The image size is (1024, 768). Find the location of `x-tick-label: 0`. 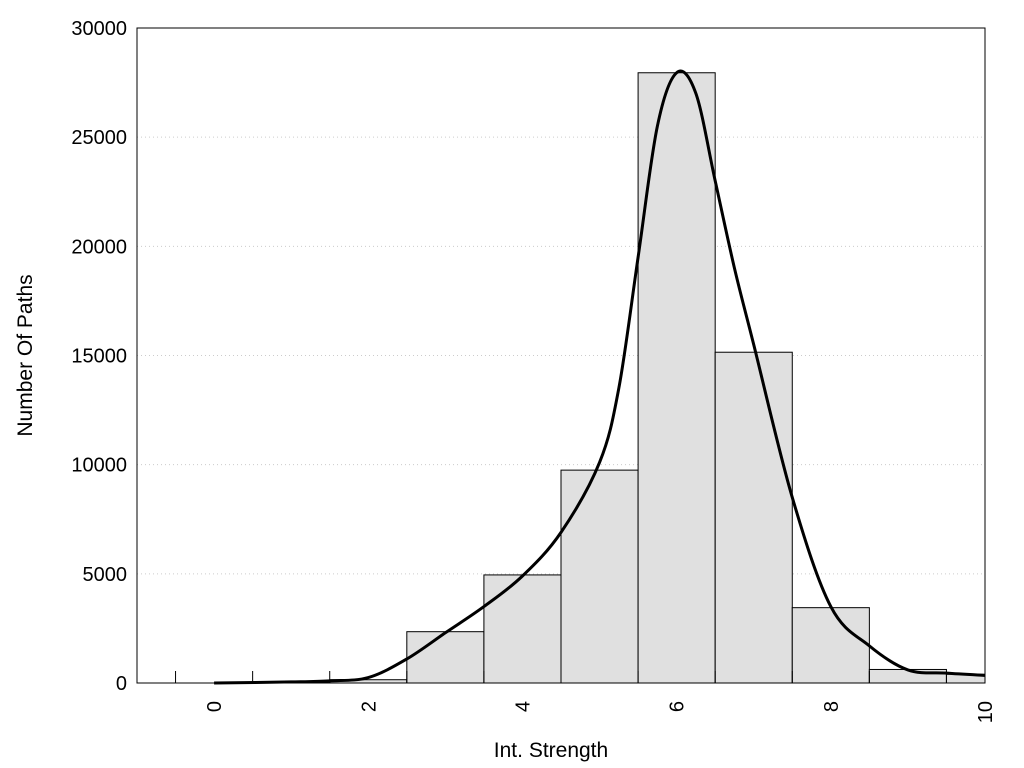

x-tick-label: 0 is located at coordinates (215, 706).